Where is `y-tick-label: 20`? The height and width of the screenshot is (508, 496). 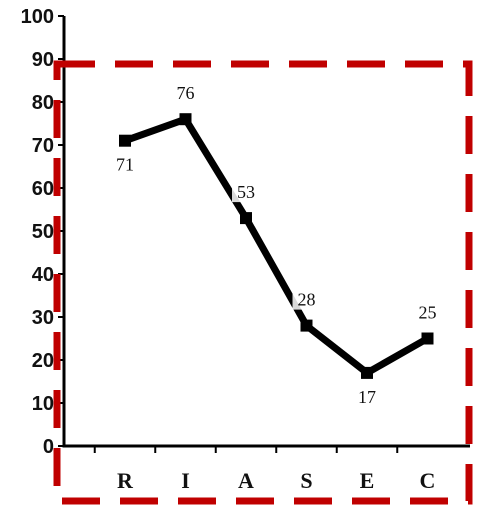 y-tick-label: 20 is located at coordinates (43, 361).